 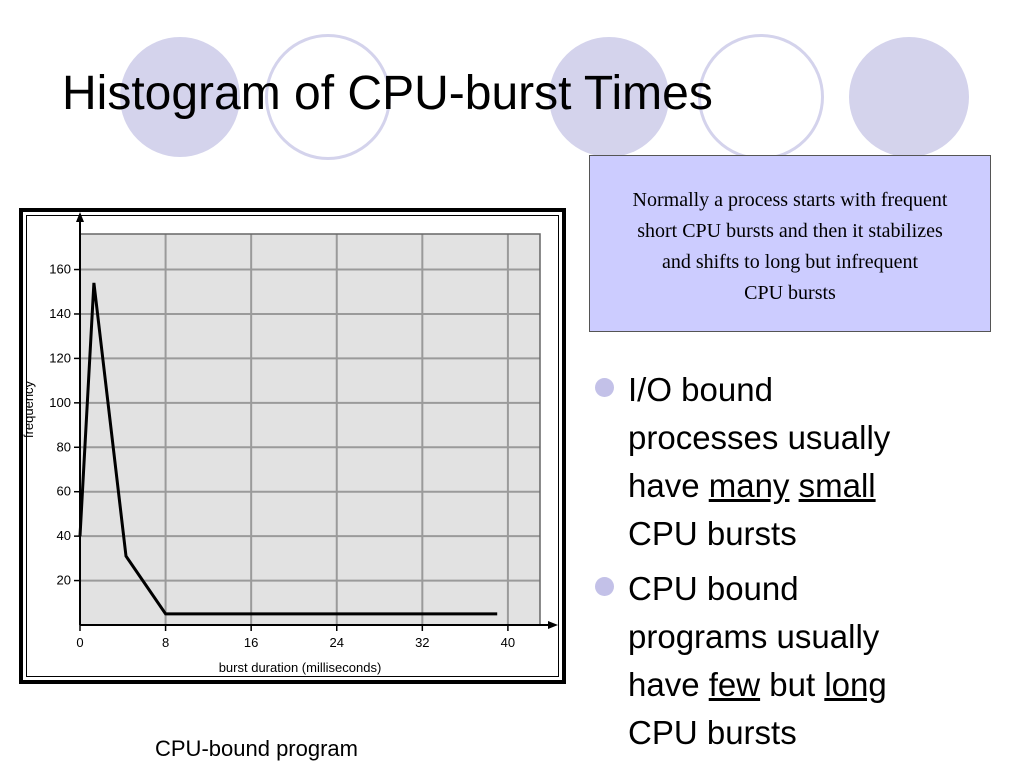 What do you see at coordinates (29, 409) in the screenshot?
I see `y-axis-label: frequency` at bounding box center [29, 409].